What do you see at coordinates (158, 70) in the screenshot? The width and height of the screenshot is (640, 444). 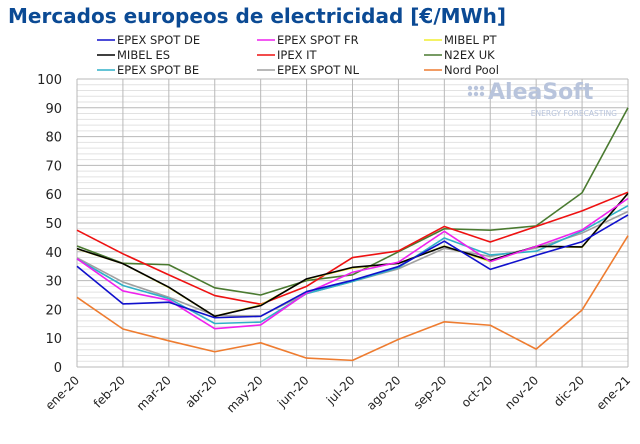 I see `legend-label: EPEX SPOT BE` at bounding box center [158, 70].